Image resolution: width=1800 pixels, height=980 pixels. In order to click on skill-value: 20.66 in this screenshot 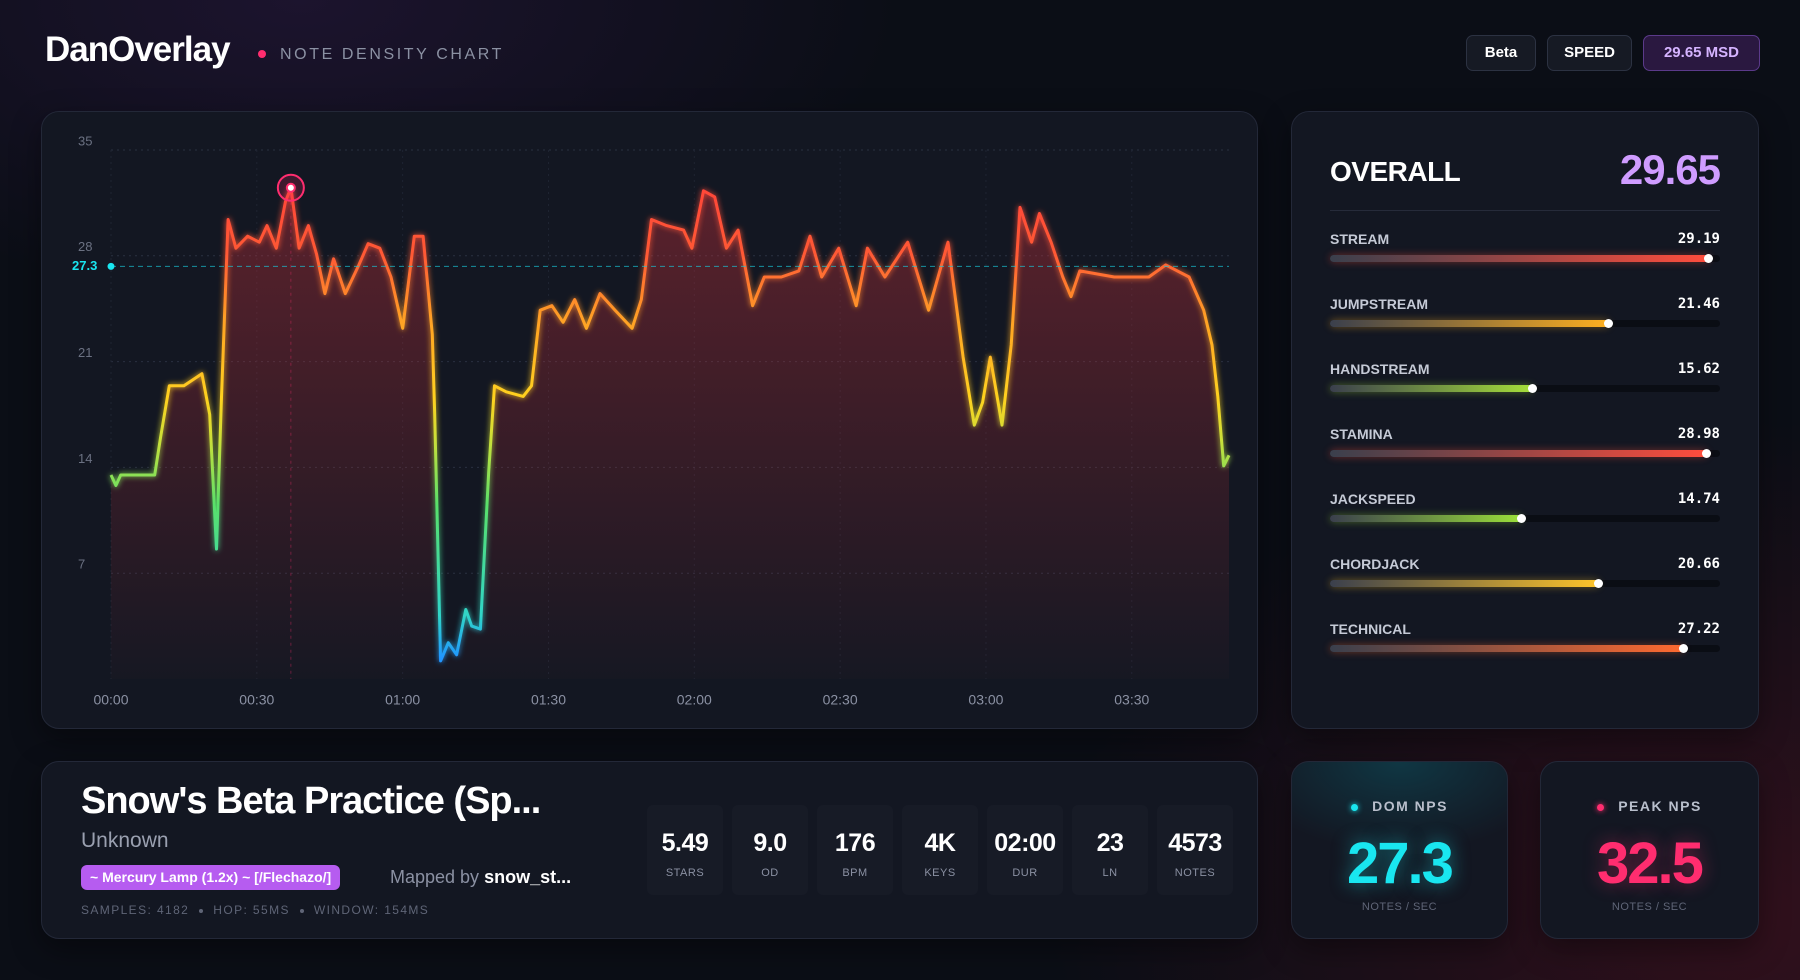, I will do `click(1698, 564)`.